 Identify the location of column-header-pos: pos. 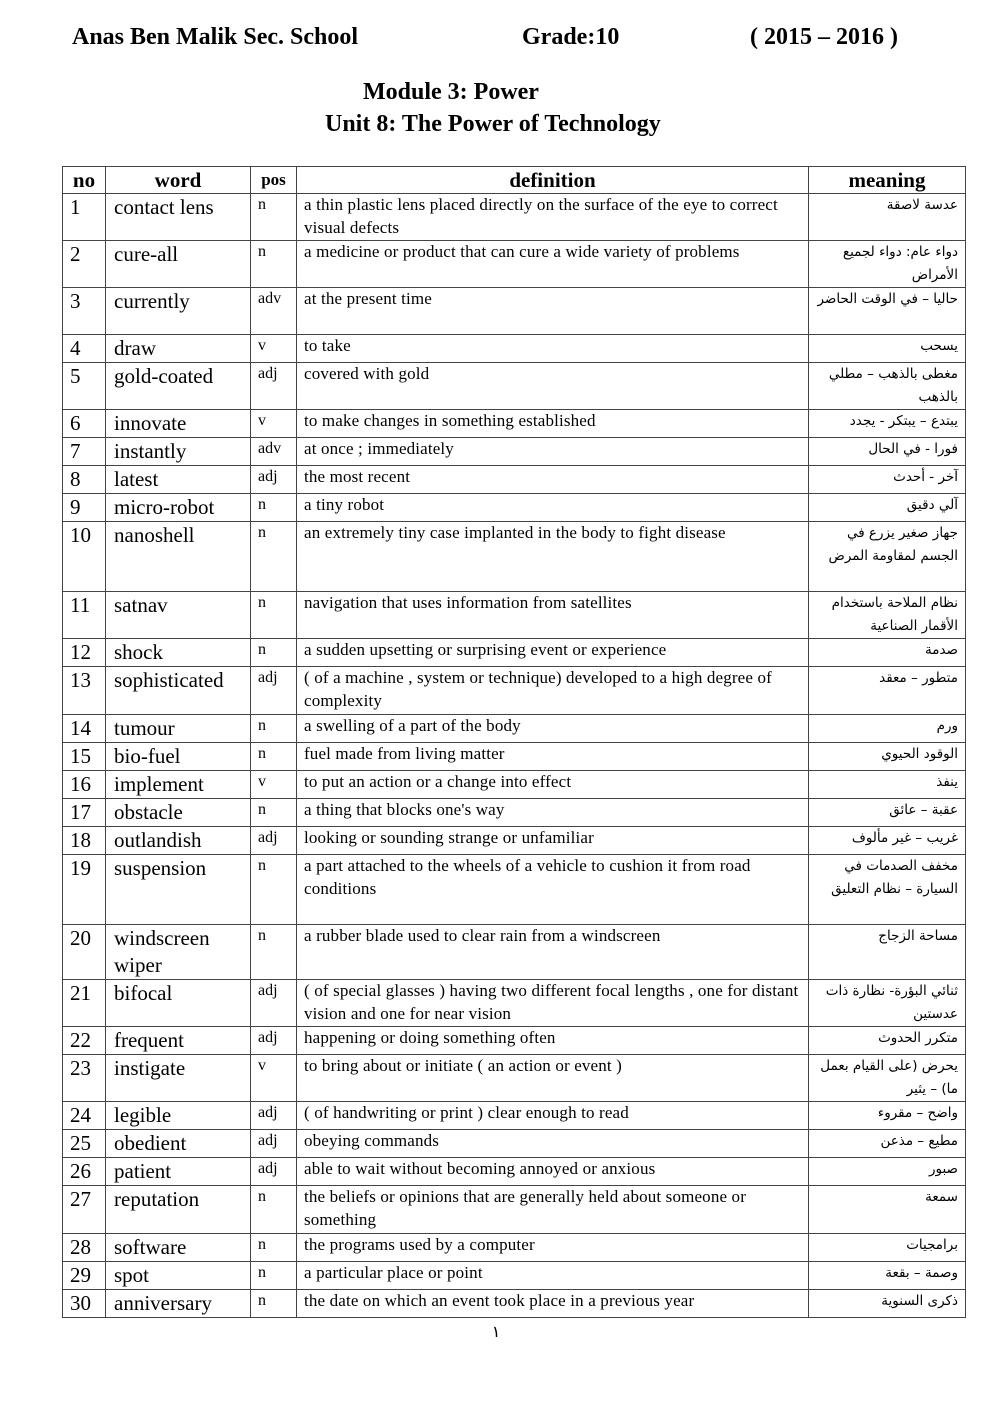
(273, 180).